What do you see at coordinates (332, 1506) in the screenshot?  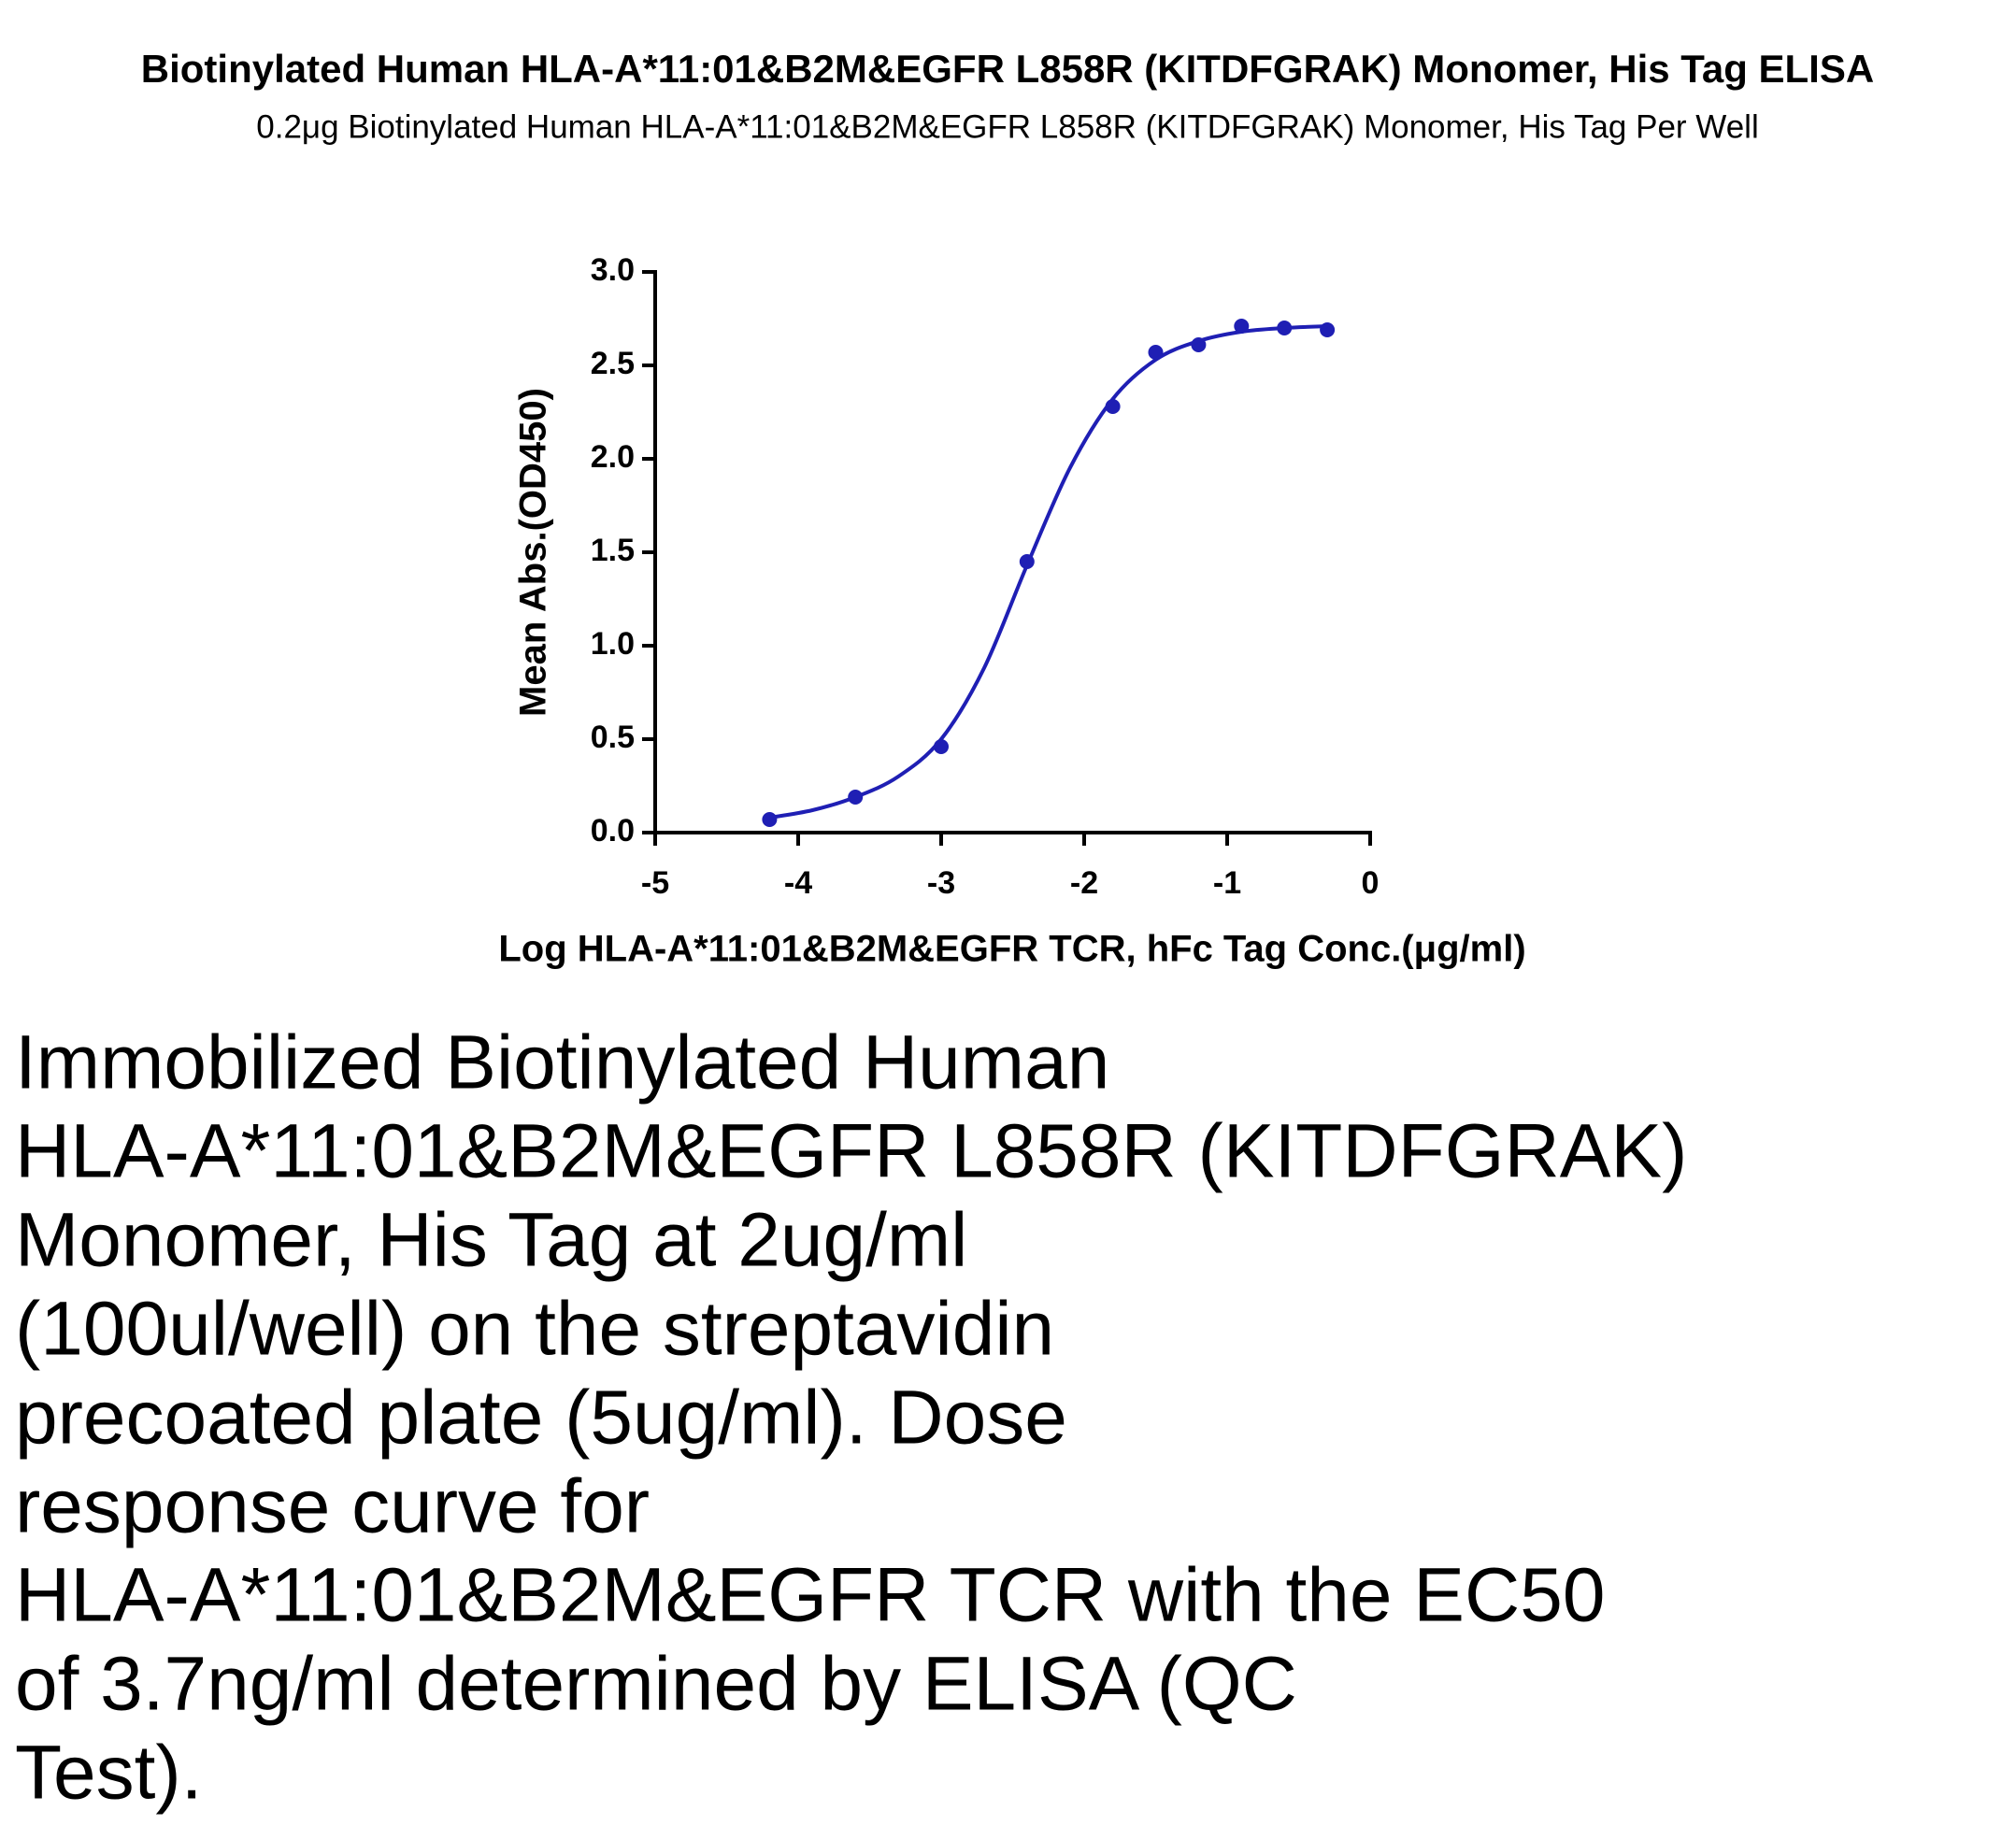 I see `description-line: response curve for` at bounding box center [332, 1506].